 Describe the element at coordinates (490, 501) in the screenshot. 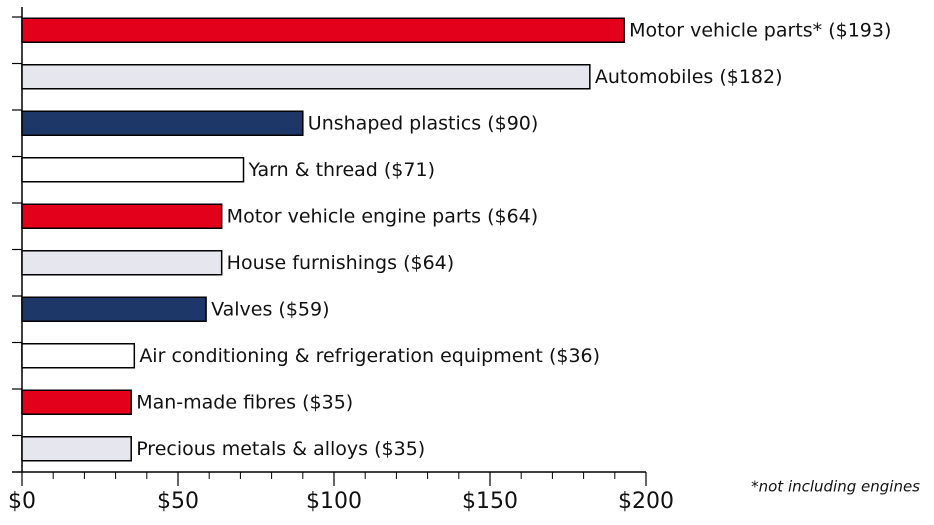

I see `x-tick-label: $150` at that location.